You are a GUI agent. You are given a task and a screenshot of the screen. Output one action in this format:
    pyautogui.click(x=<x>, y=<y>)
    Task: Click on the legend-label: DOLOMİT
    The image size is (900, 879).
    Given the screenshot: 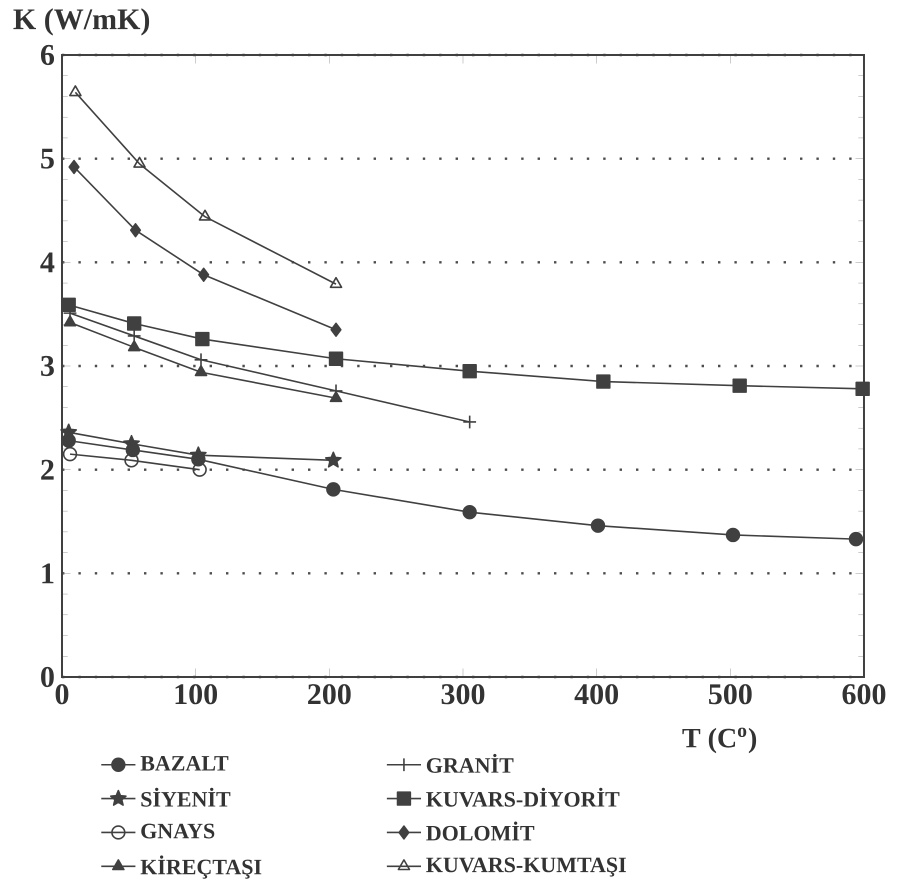 What is the action you would take?
    pyautogui.click(x=480, y=831)
    